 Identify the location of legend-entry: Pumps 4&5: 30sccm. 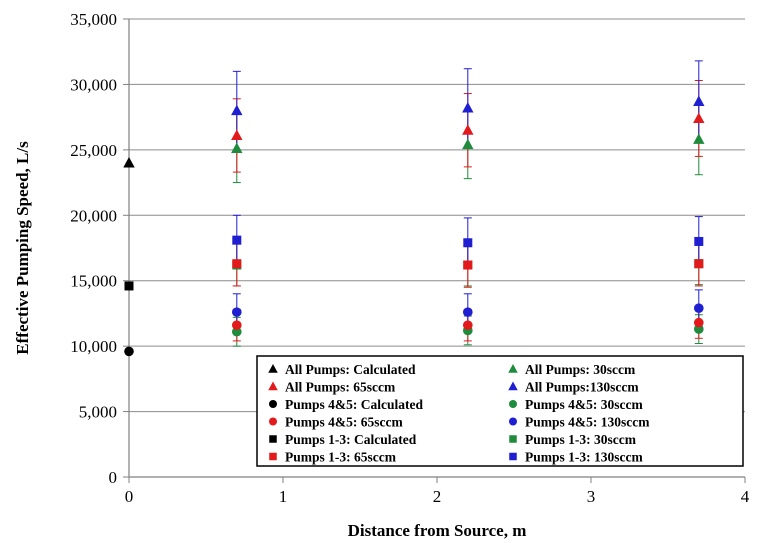
(576, 404).